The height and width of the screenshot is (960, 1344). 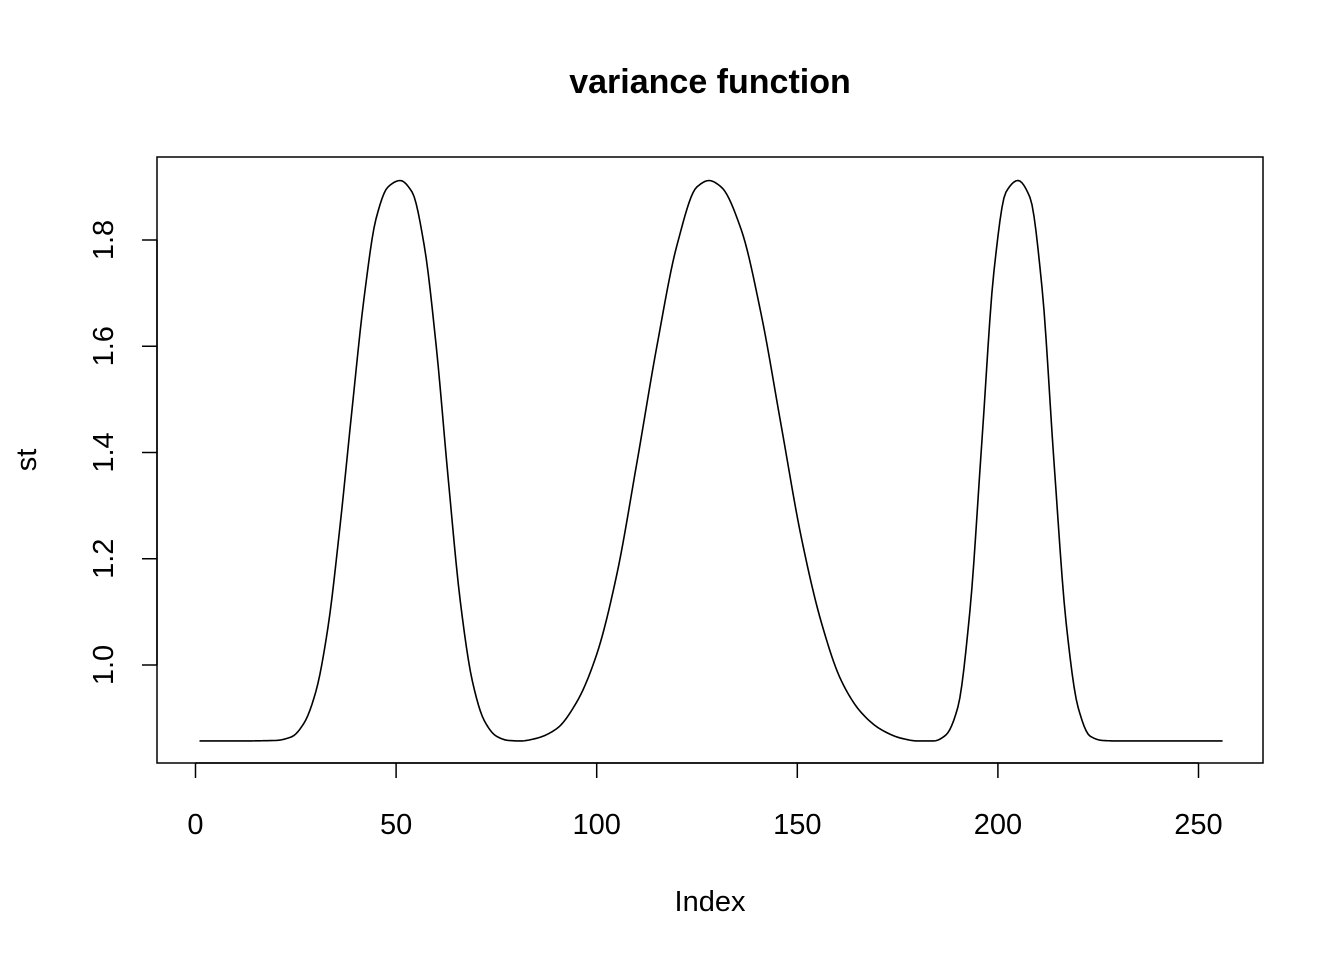 What do you see at coordinates (396, 825) in the screenshot?
I see `x-tick-label: 50` at bounding box center [396, 825].